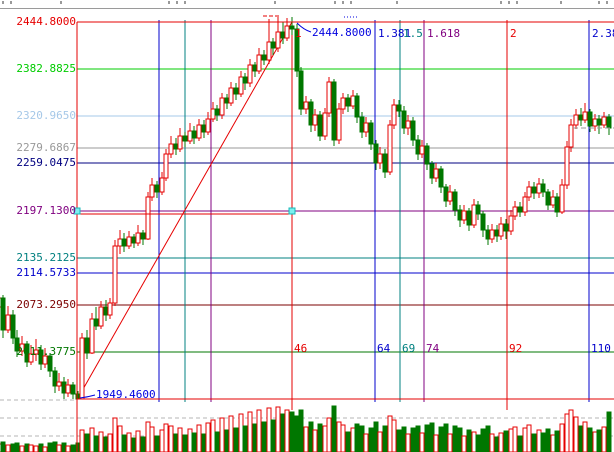 The height and width of the screenshot is (452, 614). What do you see at coordinates (126, 394) in the screenshot?
I see `price-annotation: 1949.4600` at bounding box center [126, 394].